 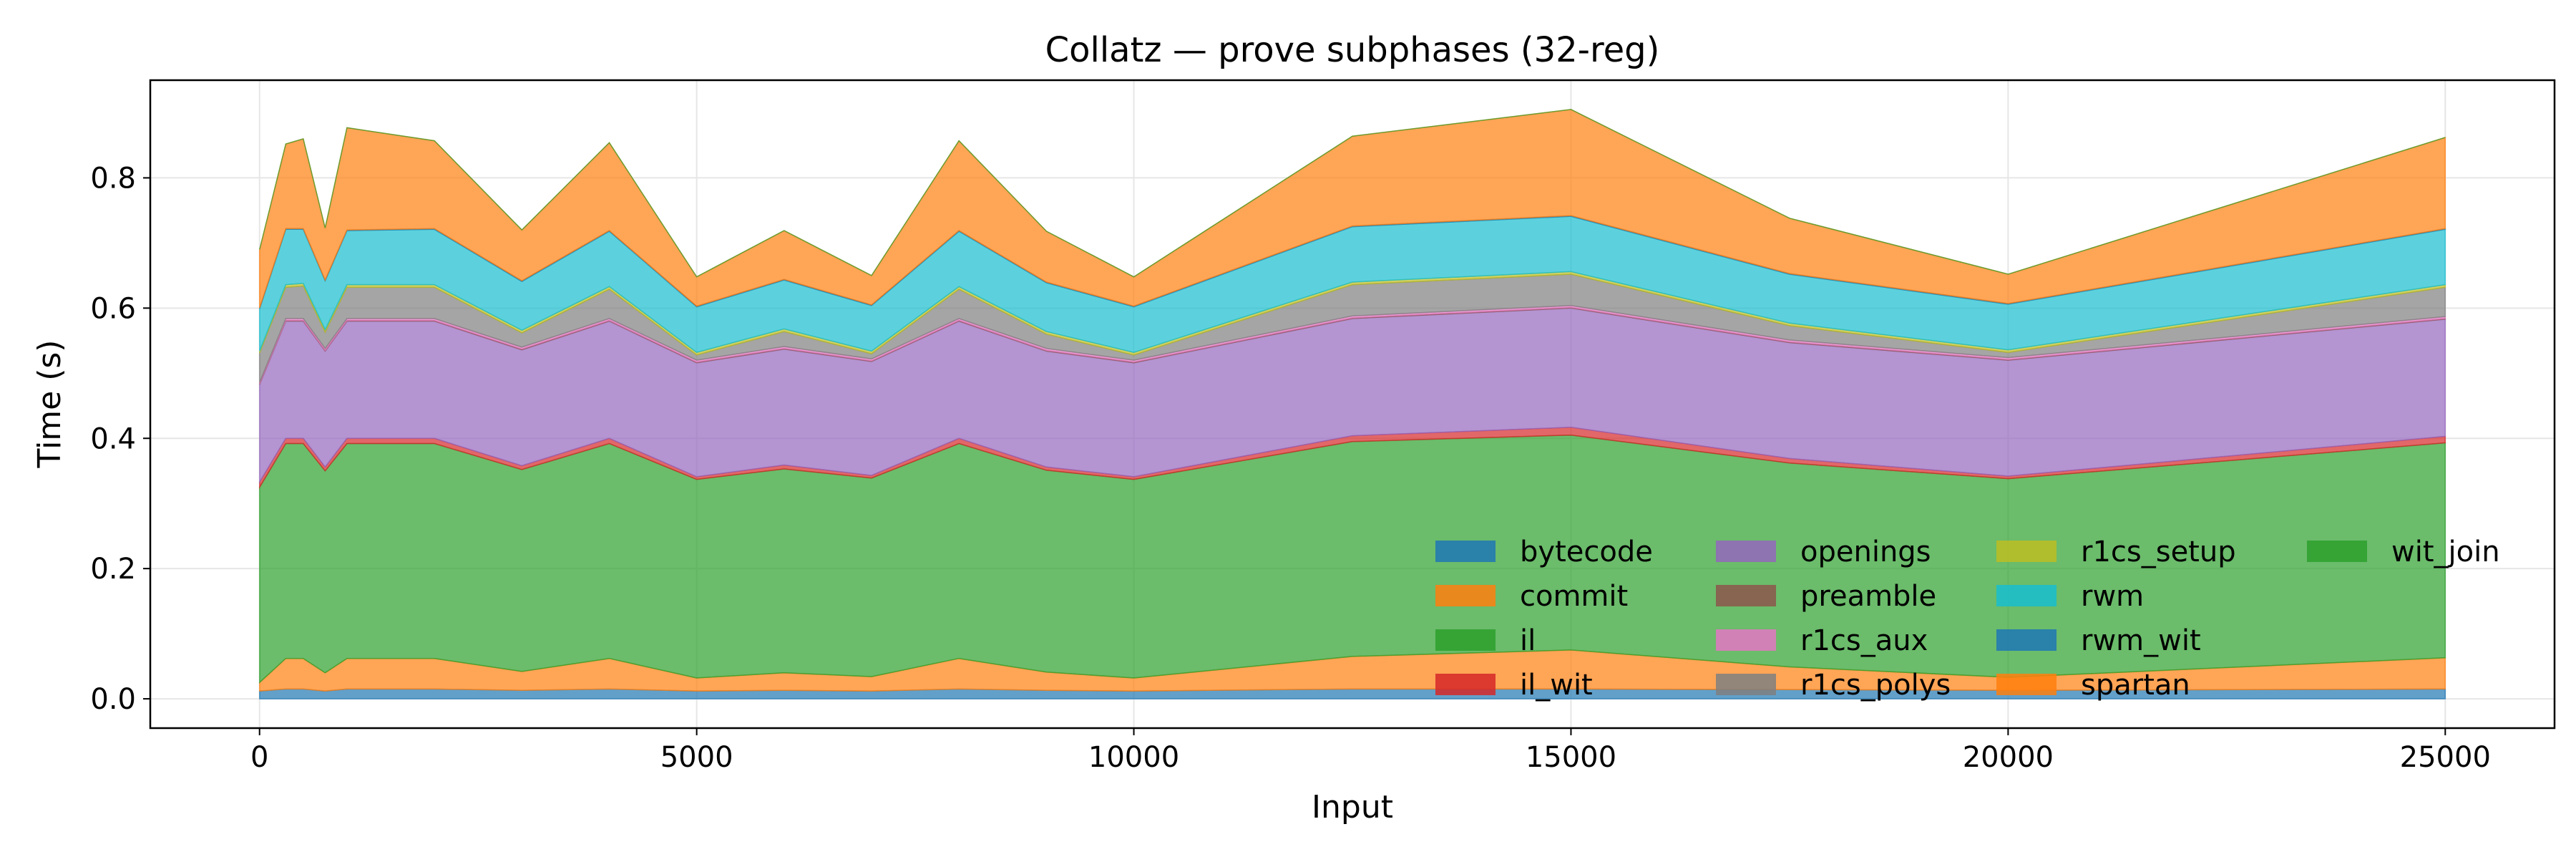 I want to click on legend-item-wit-join: wit_join, so click(x=2403, y=552).